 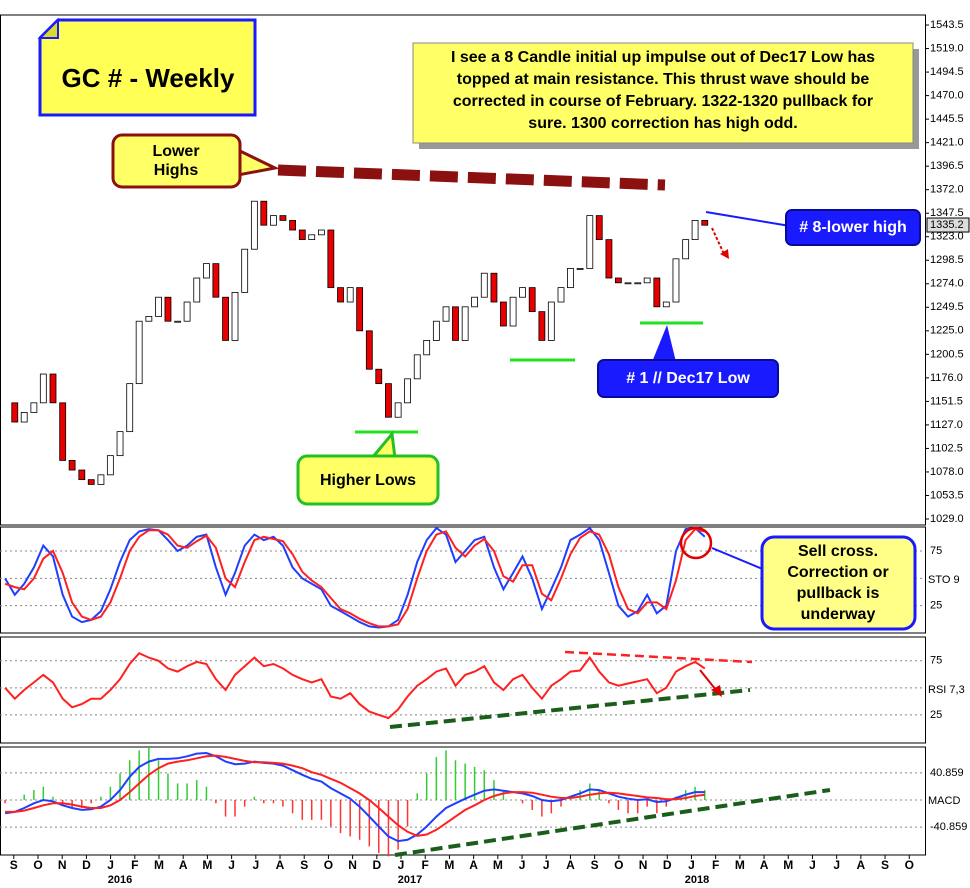 What do you see at coordinates (947, 72) in the screenshot?
I see `y-tick-label: 1494.5` at bounding box center [947, 72].